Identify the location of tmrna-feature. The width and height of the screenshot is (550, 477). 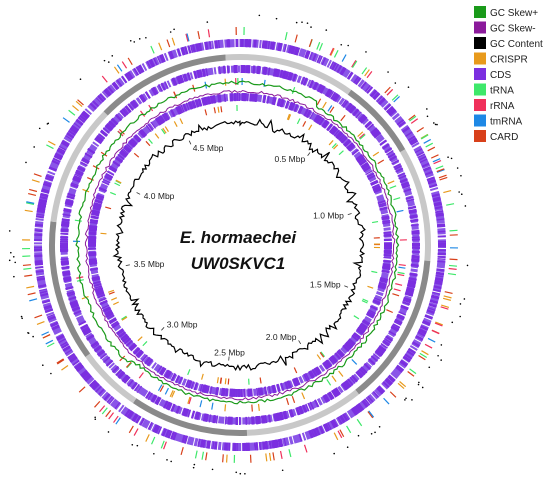
(45, 333).